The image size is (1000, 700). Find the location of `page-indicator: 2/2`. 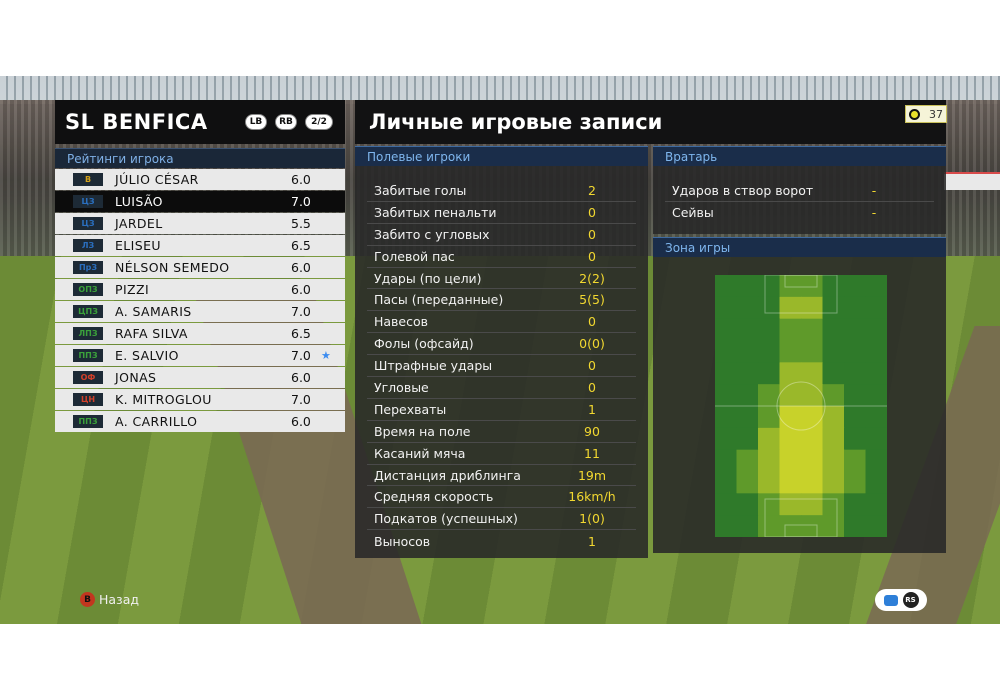

page-indicator: 2/2 is located at coordinates (319, 122).